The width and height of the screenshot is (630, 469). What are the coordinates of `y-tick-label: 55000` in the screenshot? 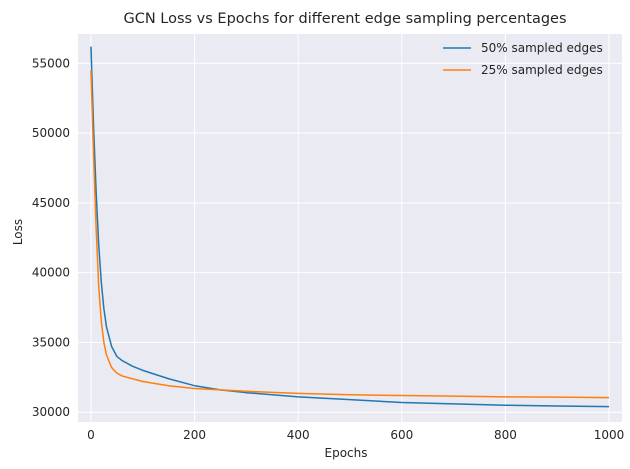 It's located at (51, 63).